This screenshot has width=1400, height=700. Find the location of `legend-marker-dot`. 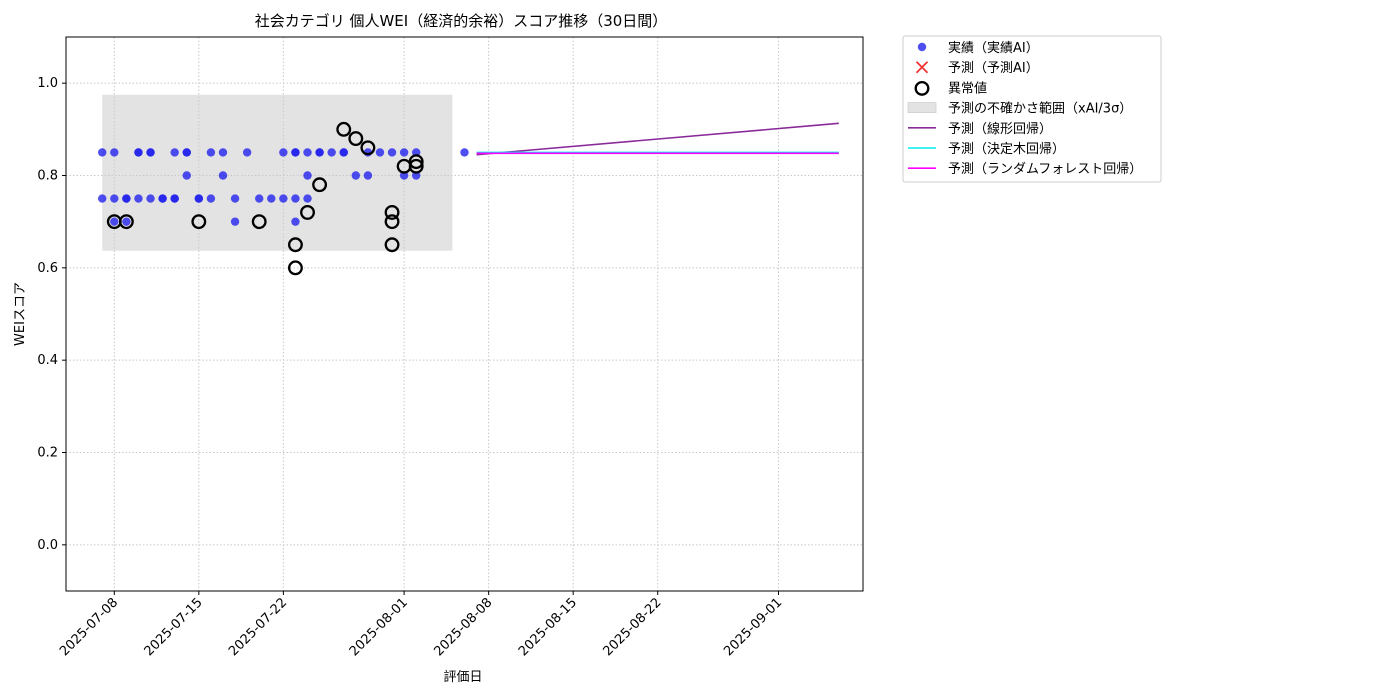

legend-marker-dot is located at coordinates (922, 47).